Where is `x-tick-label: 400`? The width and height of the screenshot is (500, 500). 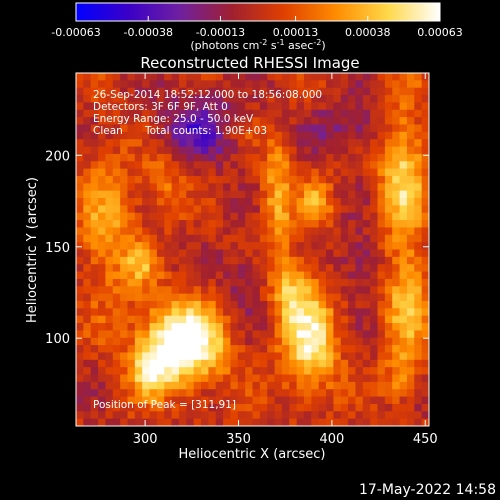 x-tick-label: 400 is located at coordinates (331, 439).